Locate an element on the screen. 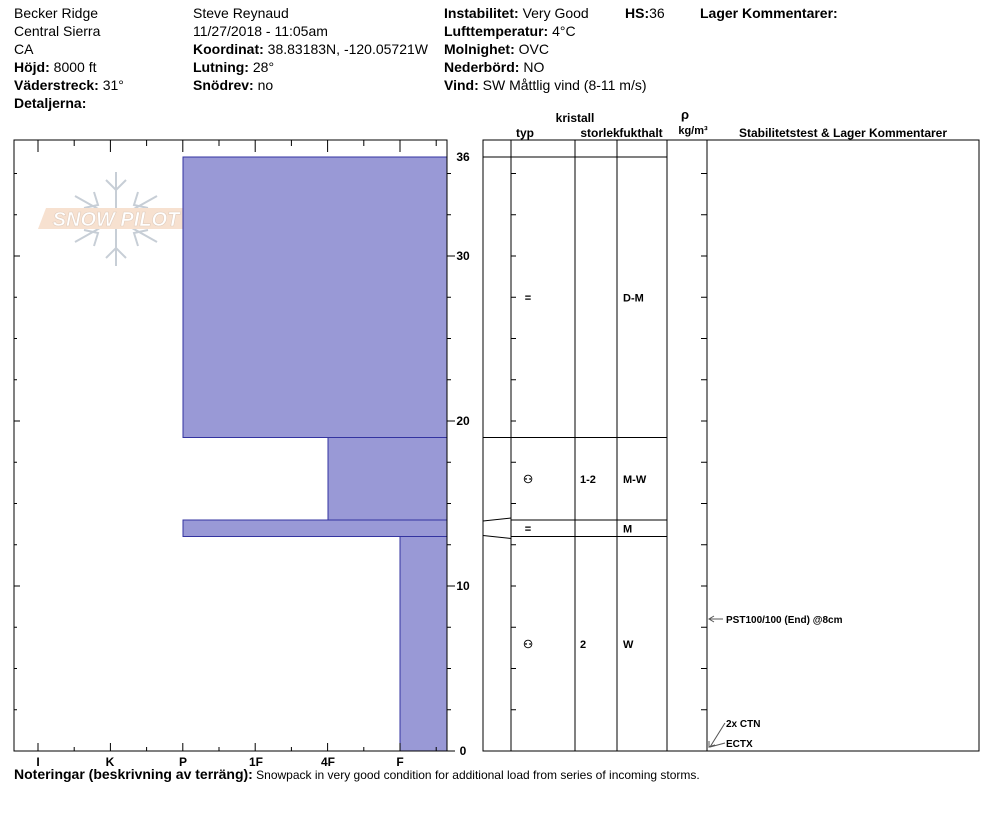 This screenshot has width=994, height=840. aspect-row: Väderstreck: 31° is located at coordinates (69, 85).